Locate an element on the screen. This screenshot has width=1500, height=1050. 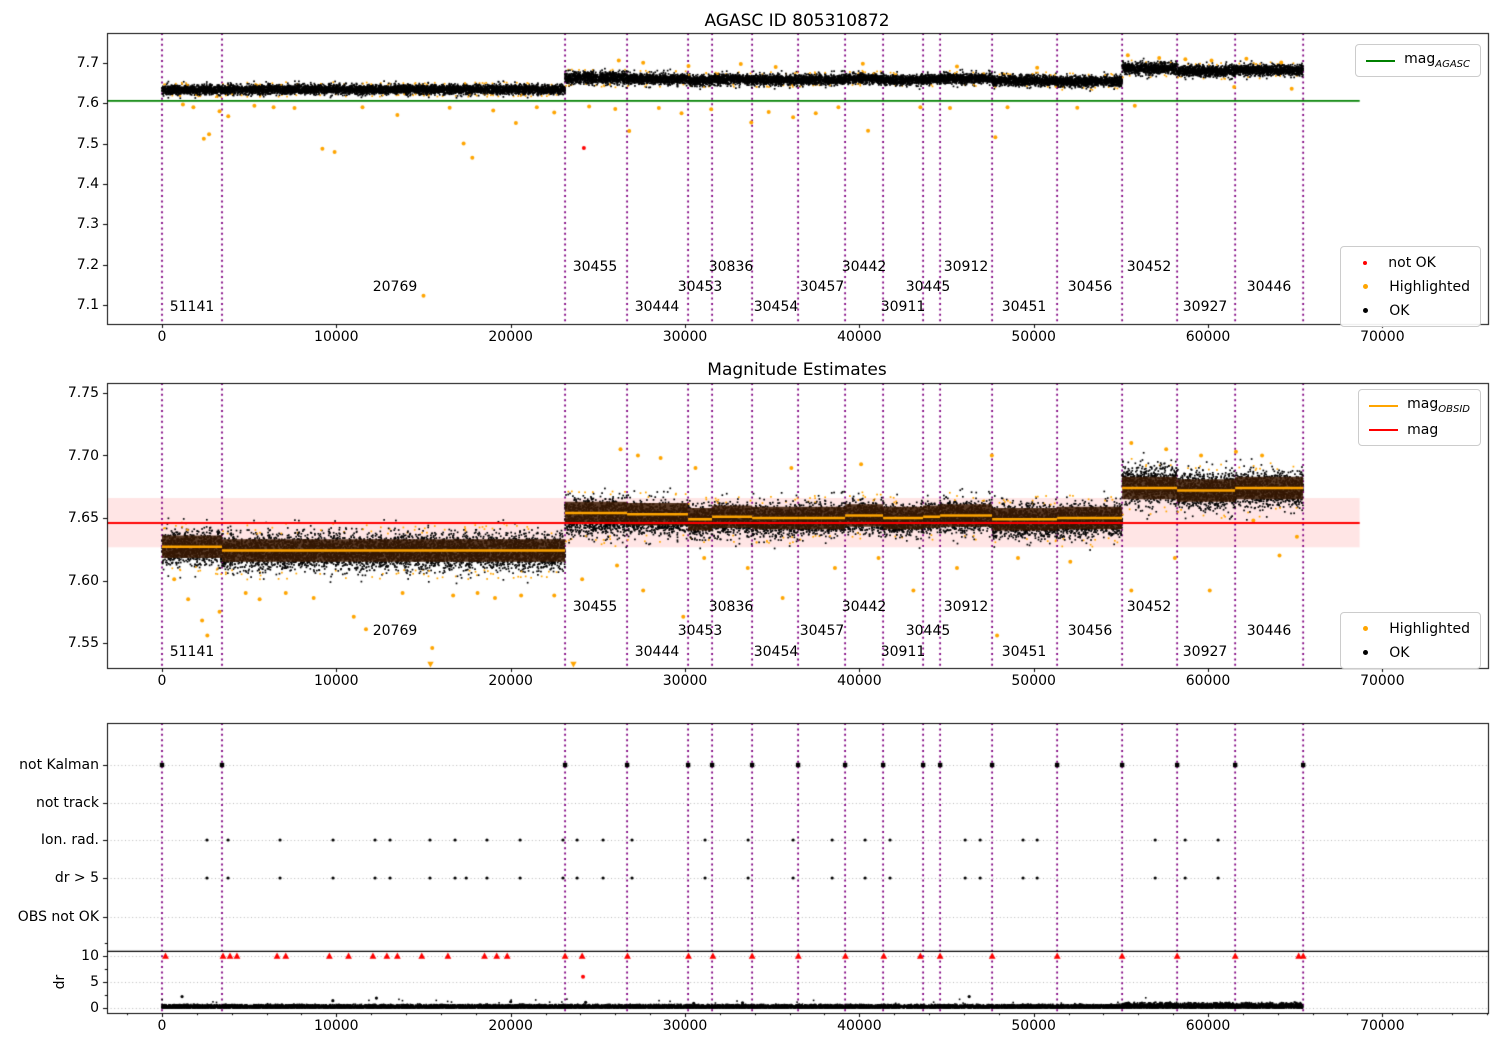
legend-row: not OK is located at coordinates (1410, 262).